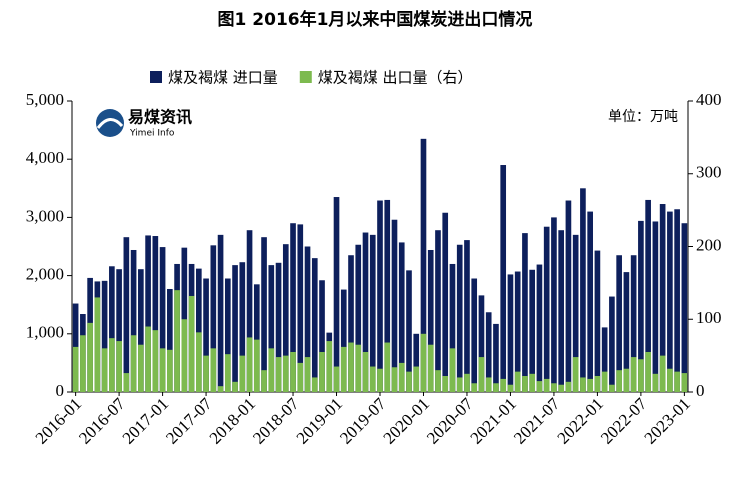 This screenshot has width=750, height=481. What do you see at coordinates (667, 421) in the screenshot?
I see `x-tick-label: 2023-01` at bounding box center [667, 421].